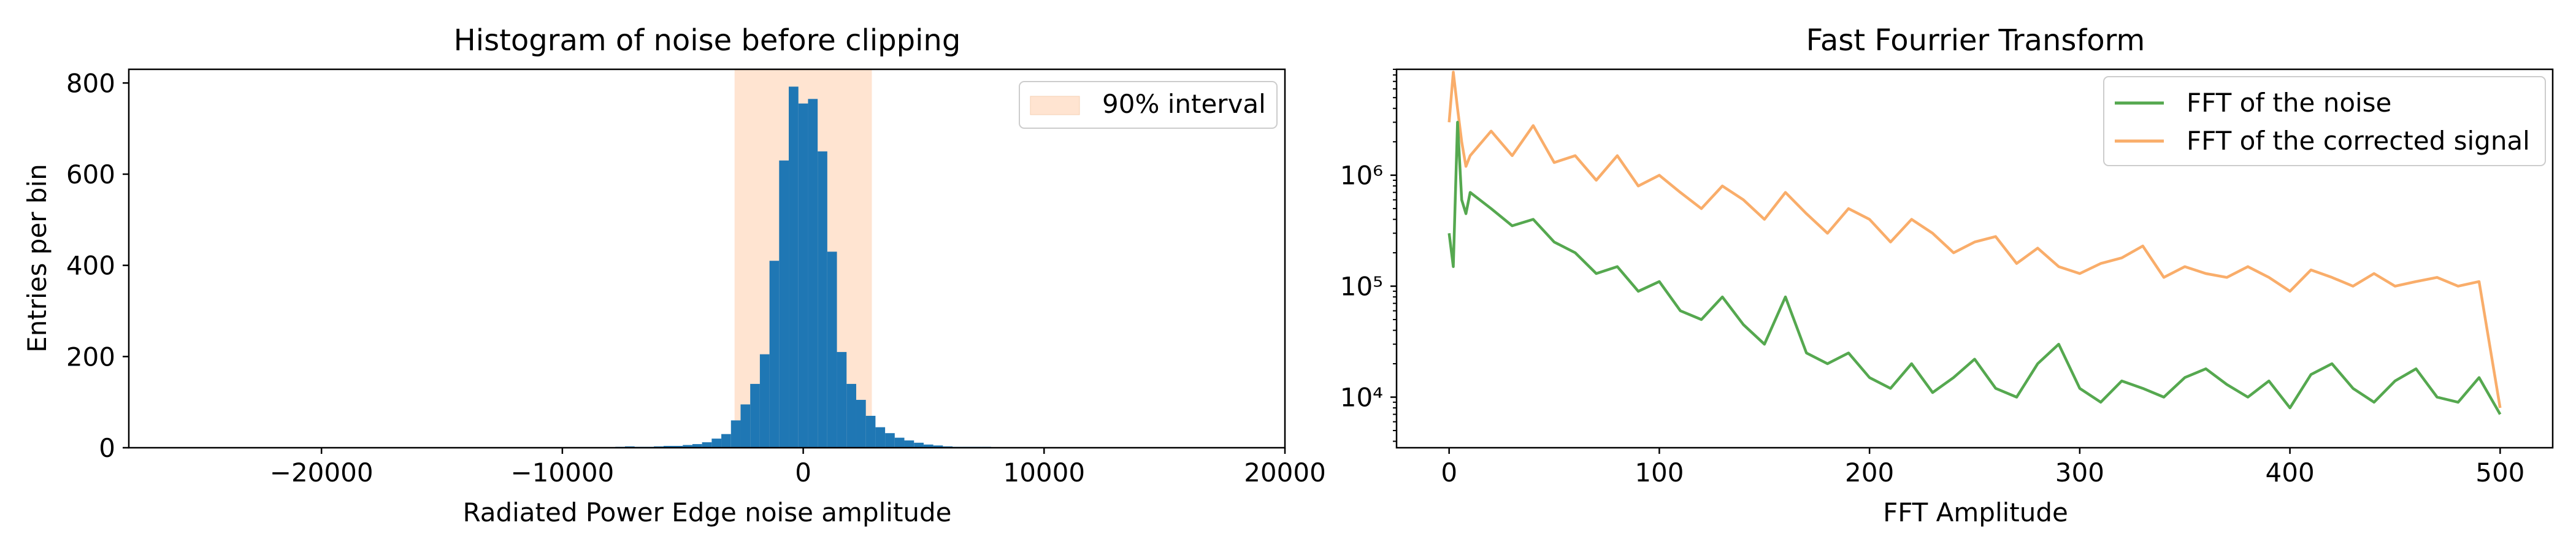 This screenshot has height=552, width=2576. What do you see at coordinates (1361, 398) in the screenshot?
I see `y-tick-label: 10⁴` at bounding box center [1361, 398].